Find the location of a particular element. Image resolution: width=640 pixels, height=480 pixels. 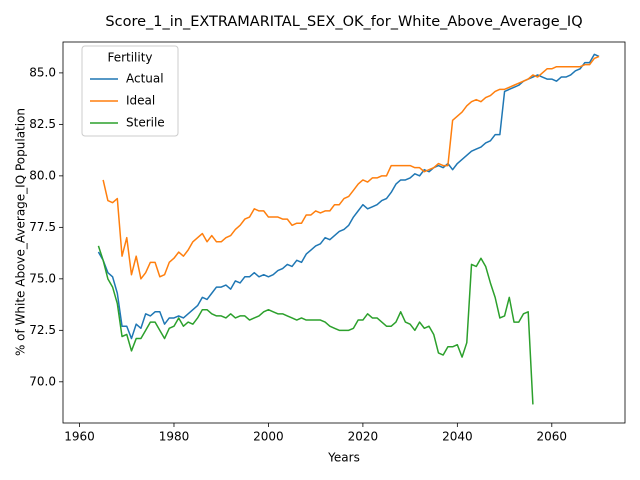

x-tick-label: 2020 is located at coordinates (363, 437).